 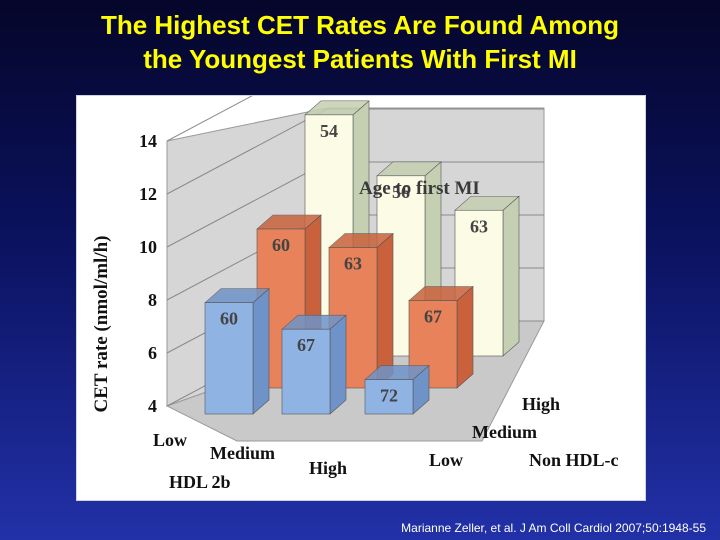 What do you see at coordinates (152, 300) in the screenshot?
I see `y-tick-label-2: 8` at bounding box center [152, 300].